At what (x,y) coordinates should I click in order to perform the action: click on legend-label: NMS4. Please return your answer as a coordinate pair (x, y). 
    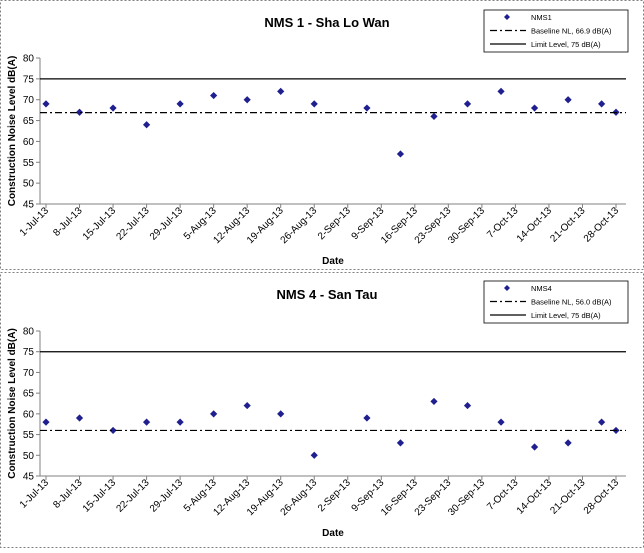
    Looking at the image, I should click on (541, 288).